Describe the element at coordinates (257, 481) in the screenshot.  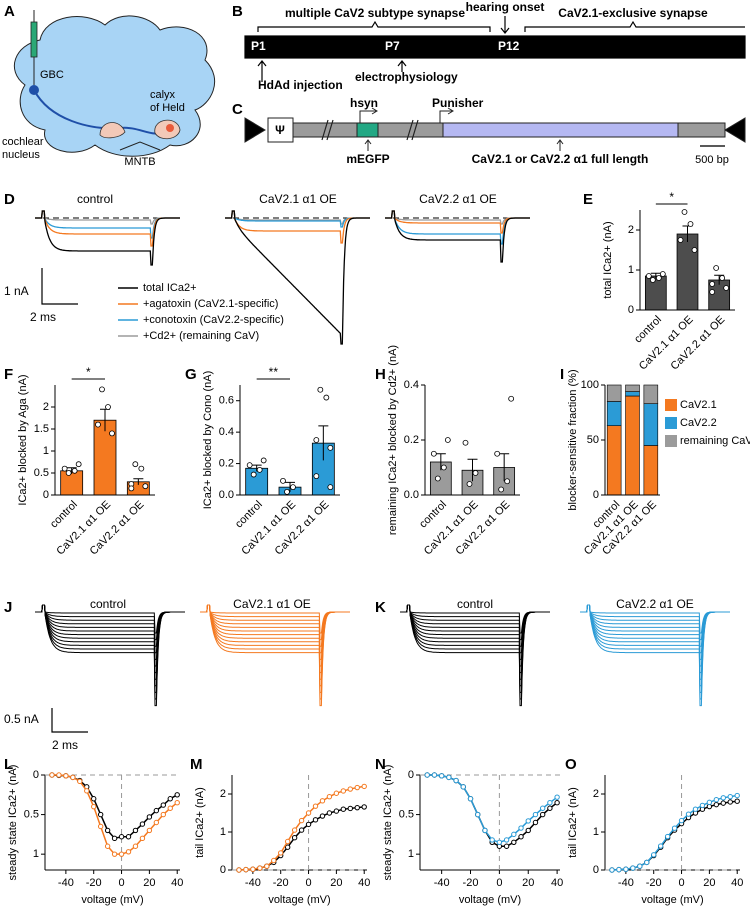
I see `bar` at that location.